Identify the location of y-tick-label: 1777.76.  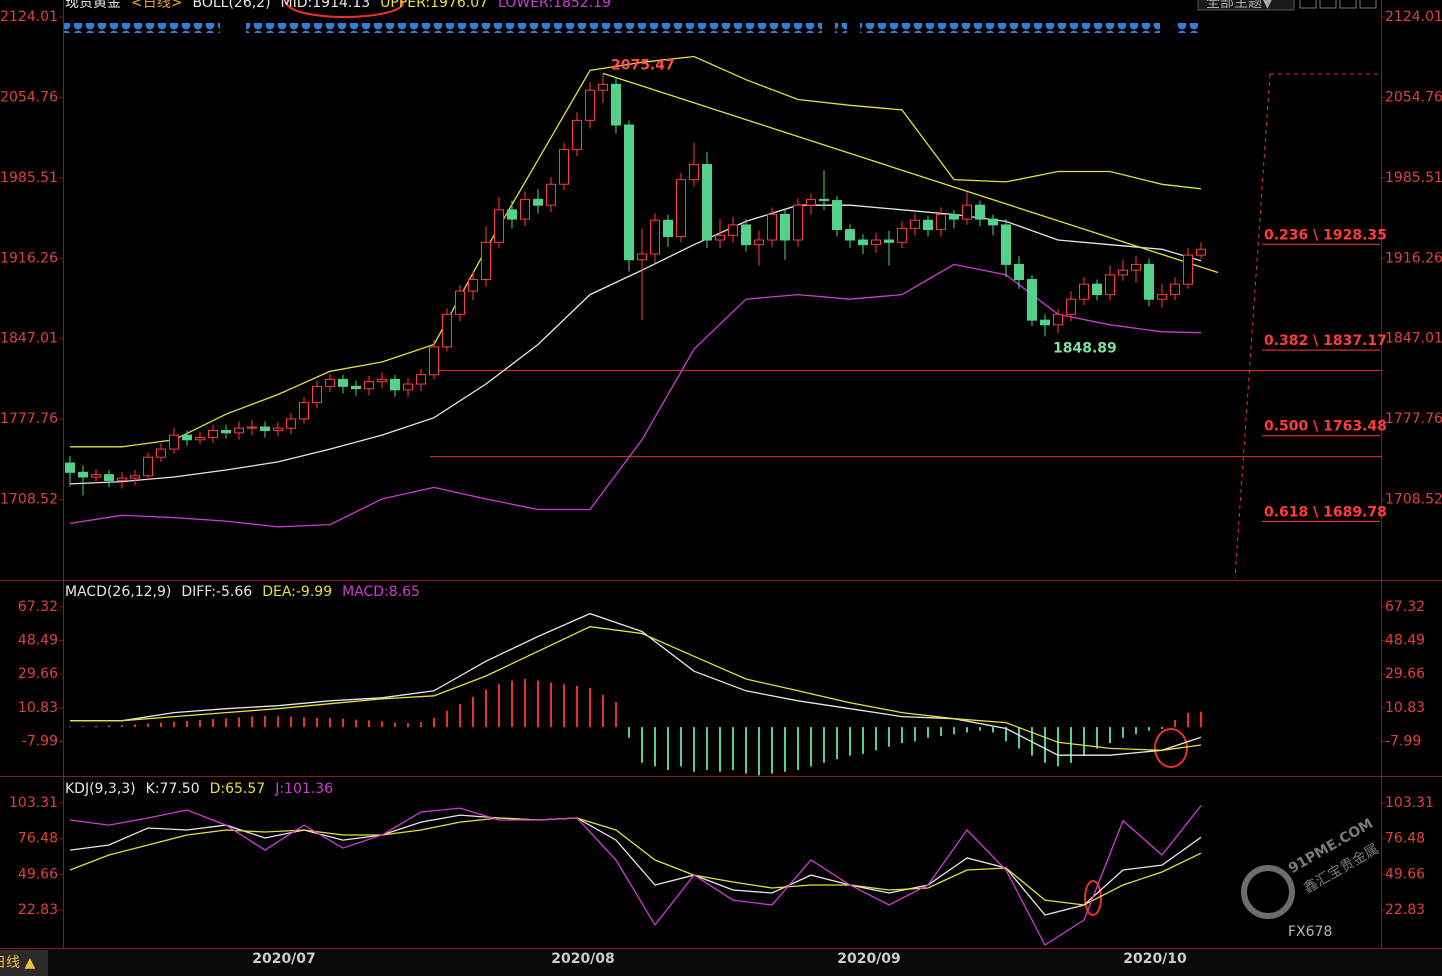
(1413, 419).